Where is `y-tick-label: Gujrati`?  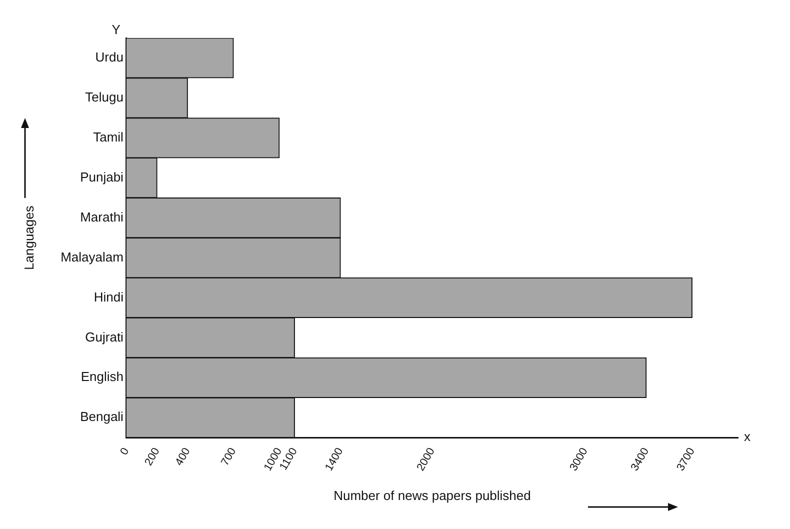 y-tick-label: Gujrati is located at coordinates (104, 336).